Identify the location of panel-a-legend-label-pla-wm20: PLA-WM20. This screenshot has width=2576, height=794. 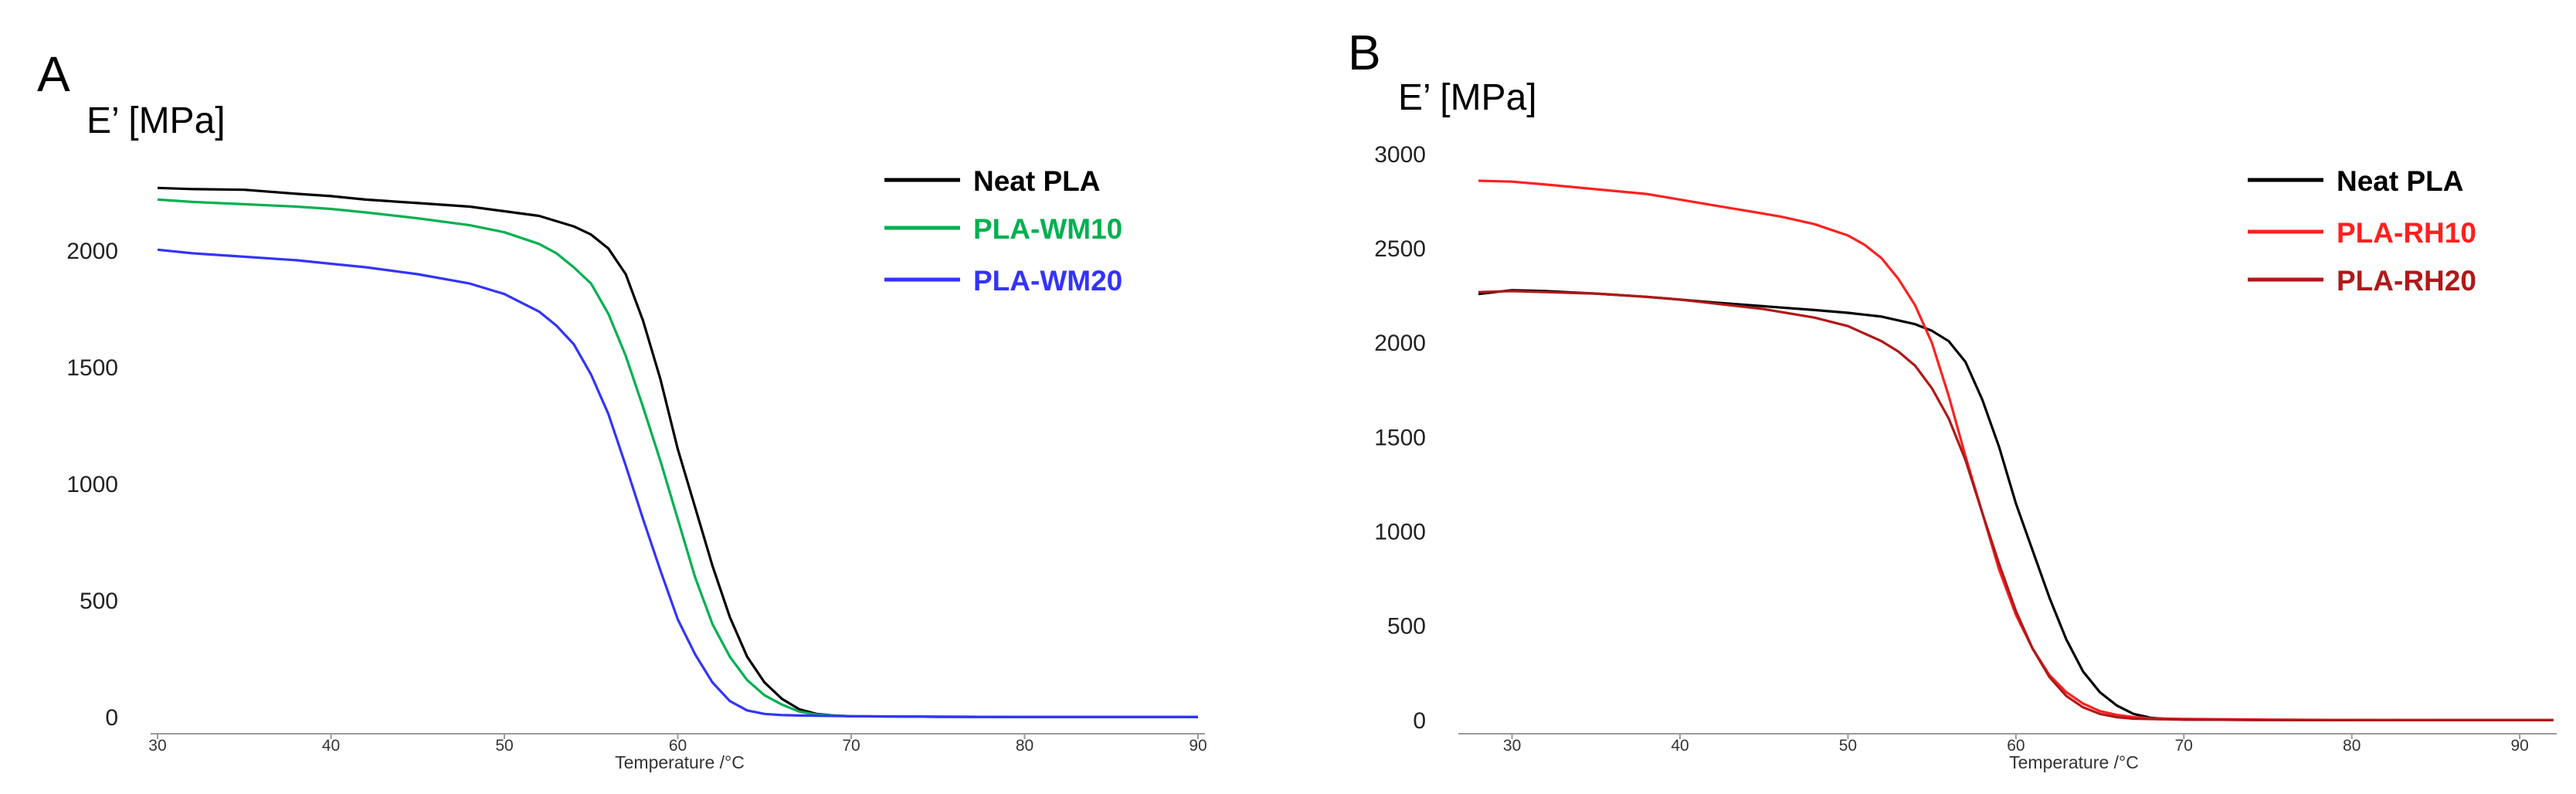
(1047, 281).